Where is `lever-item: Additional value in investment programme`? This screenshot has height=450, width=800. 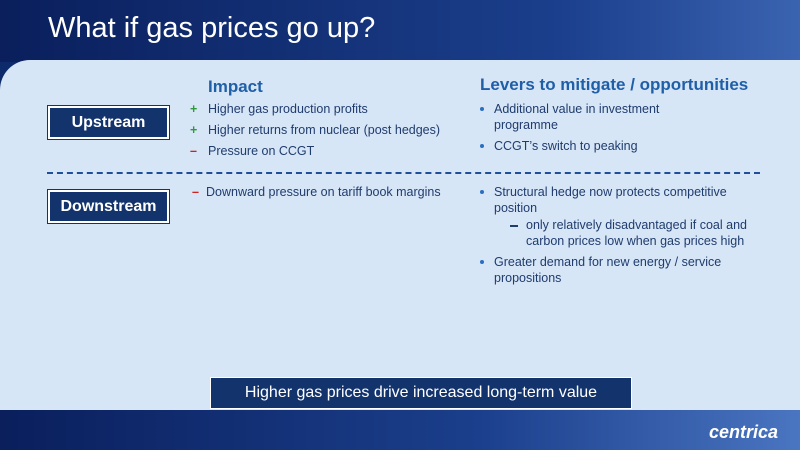 lever-item: Additional value in investment programme is located at coordinates (592, 117).